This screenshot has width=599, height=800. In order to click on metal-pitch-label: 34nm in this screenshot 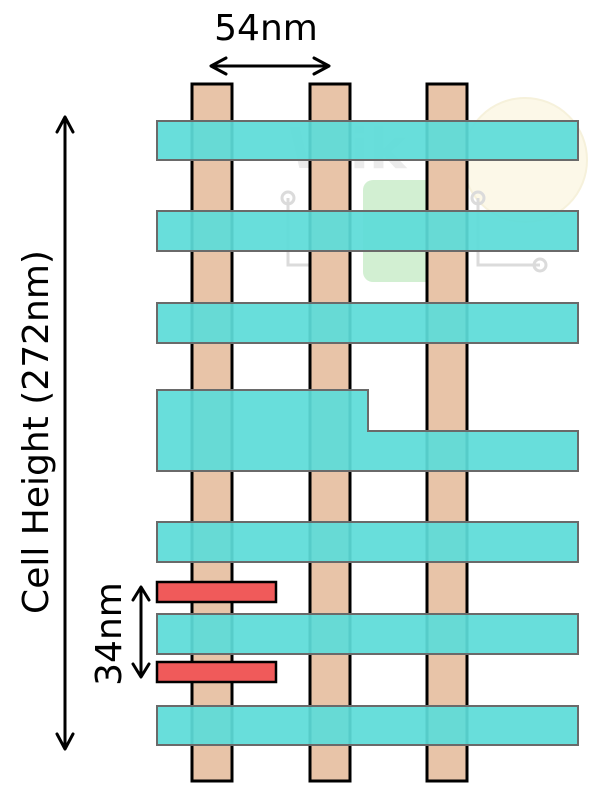, I will do `click(109, 634)`.